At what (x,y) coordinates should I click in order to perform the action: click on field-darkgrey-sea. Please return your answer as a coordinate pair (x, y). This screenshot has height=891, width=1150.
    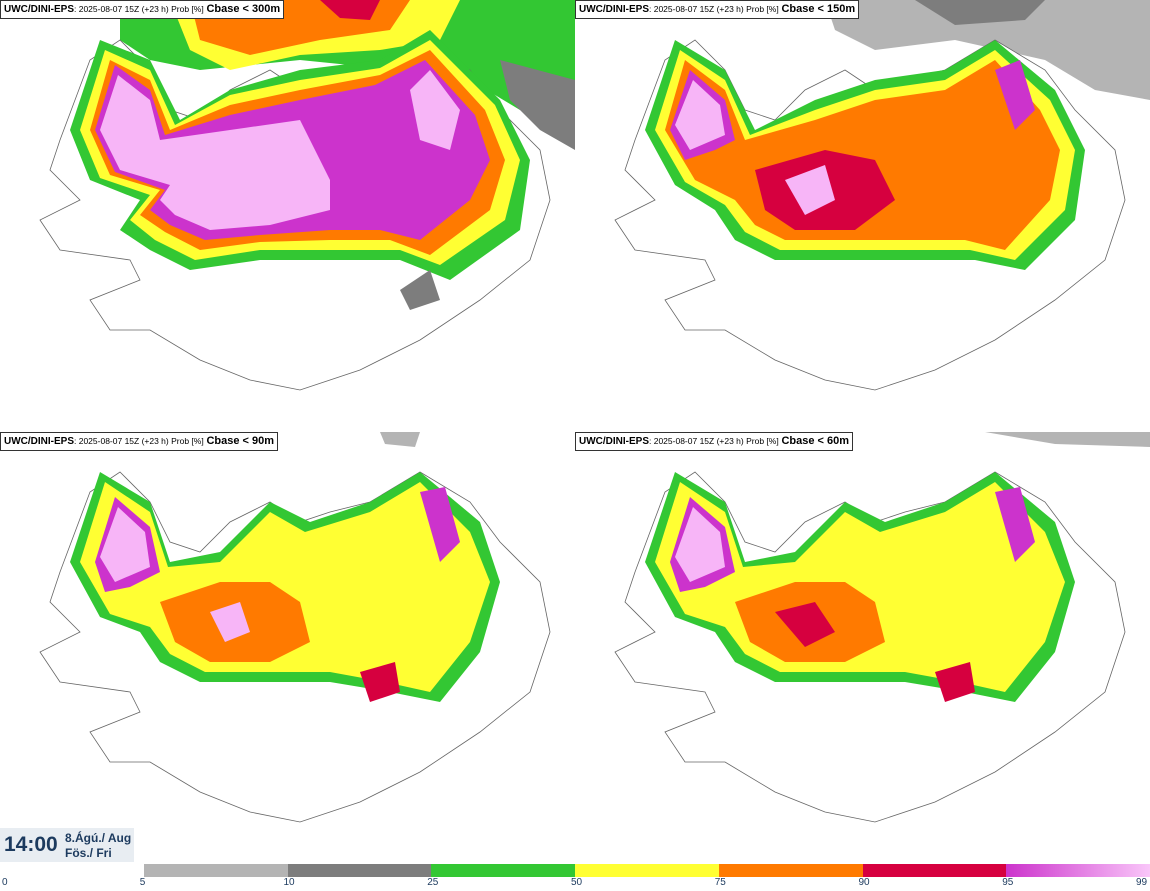
    Looking at the image, I should click on (980, 12).